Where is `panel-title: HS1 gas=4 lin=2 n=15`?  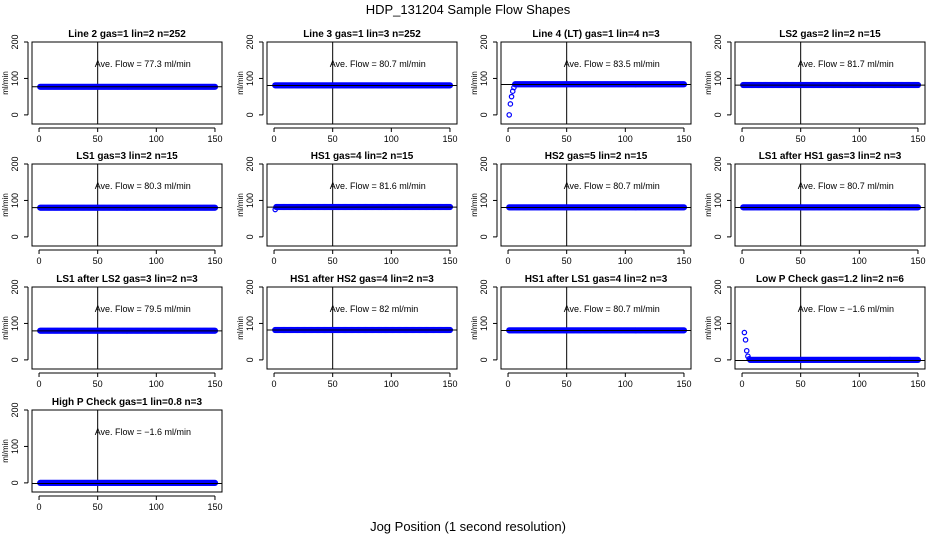
panel-title: HS1 gas=4 lin=2 n=15 is located at coordinates (362, 156).